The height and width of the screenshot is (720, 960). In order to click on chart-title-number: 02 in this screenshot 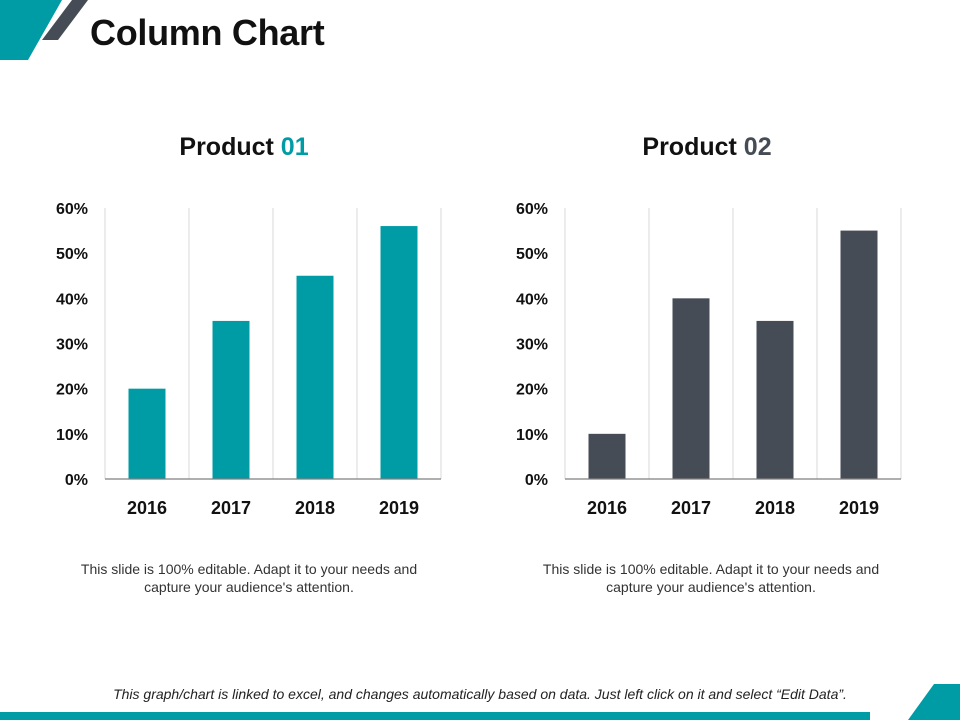, I will do `click(757, 147)`.